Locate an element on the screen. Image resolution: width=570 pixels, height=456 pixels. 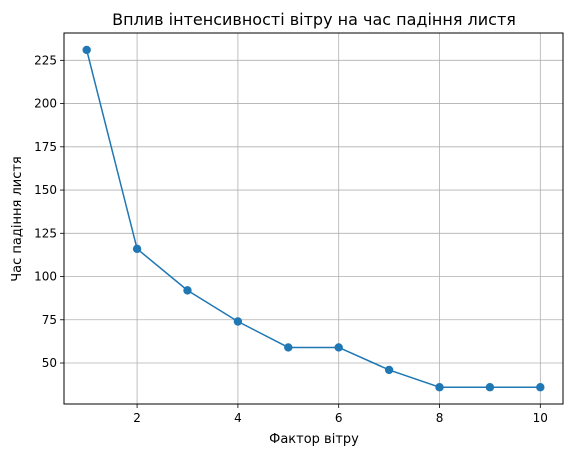
x-tick-label: 6 is located at coordinates (339, 418).